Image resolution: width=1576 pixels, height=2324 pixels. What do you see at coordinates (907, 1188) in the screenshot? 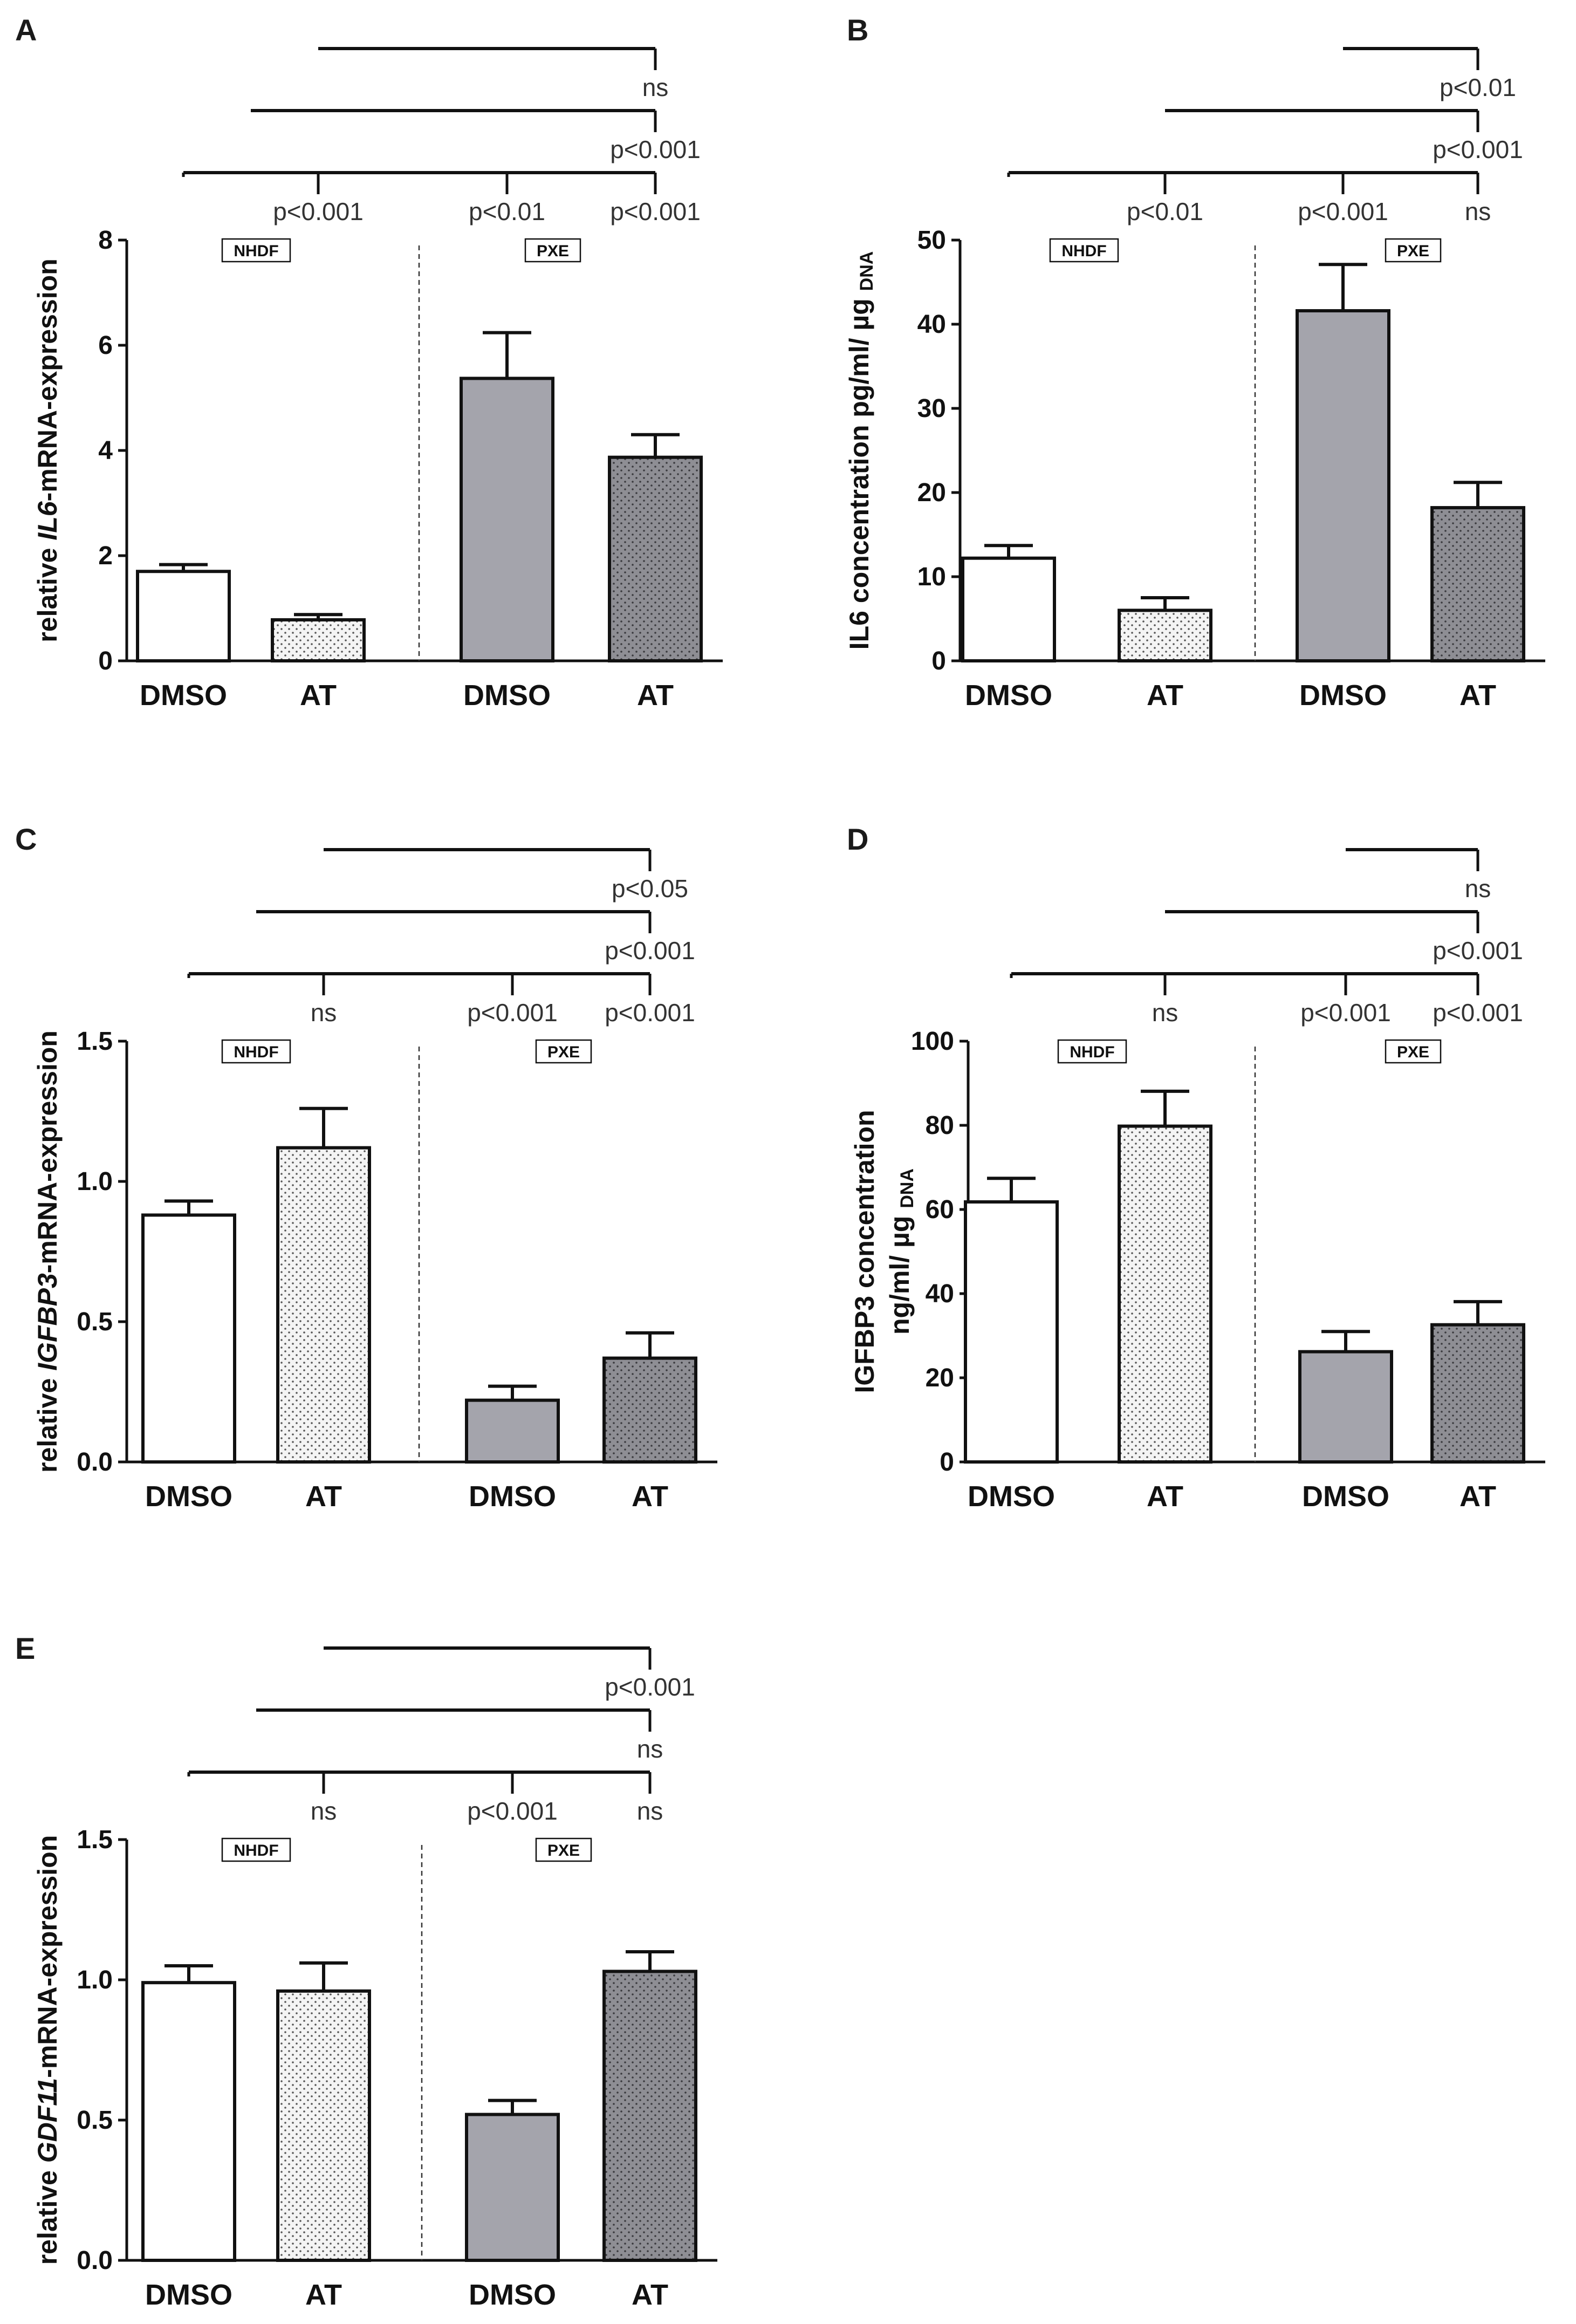
I see `y-axis-title-part: DNA` at bounding box center [907, 1188].